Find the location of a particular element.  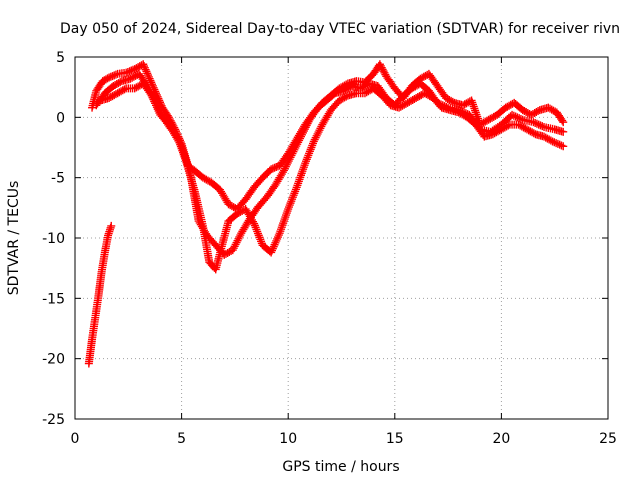

x-axis-label: GPS time / hours is located at coordinates (340, 467).